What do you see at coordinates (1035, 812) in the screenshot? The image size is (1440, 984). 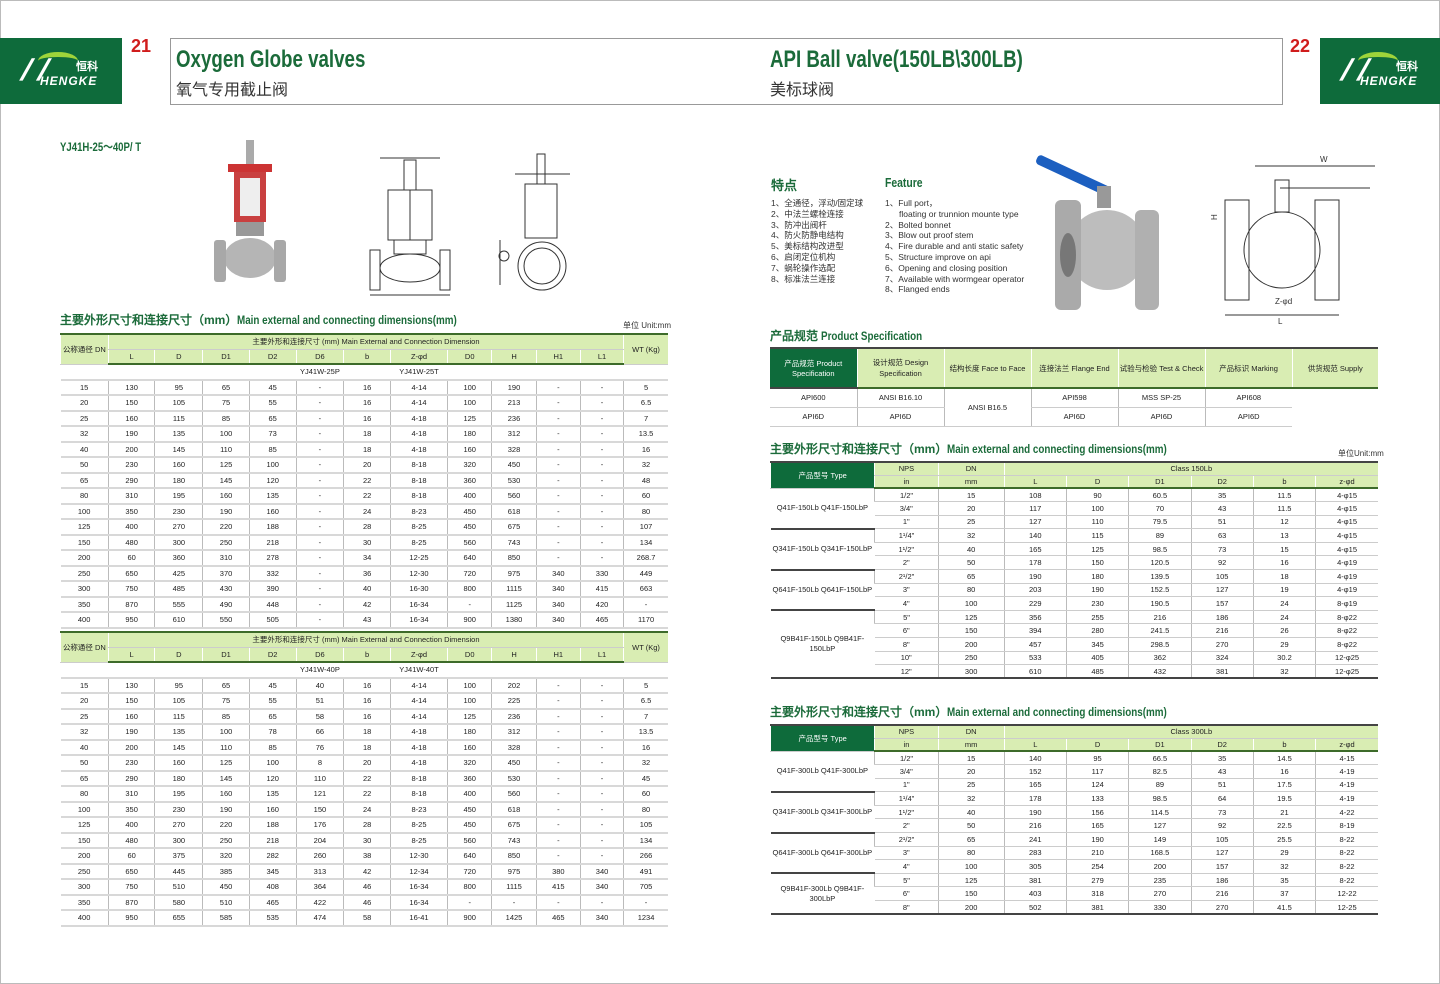 I see `table-cell: 190` at bounding box center [1035, 812].